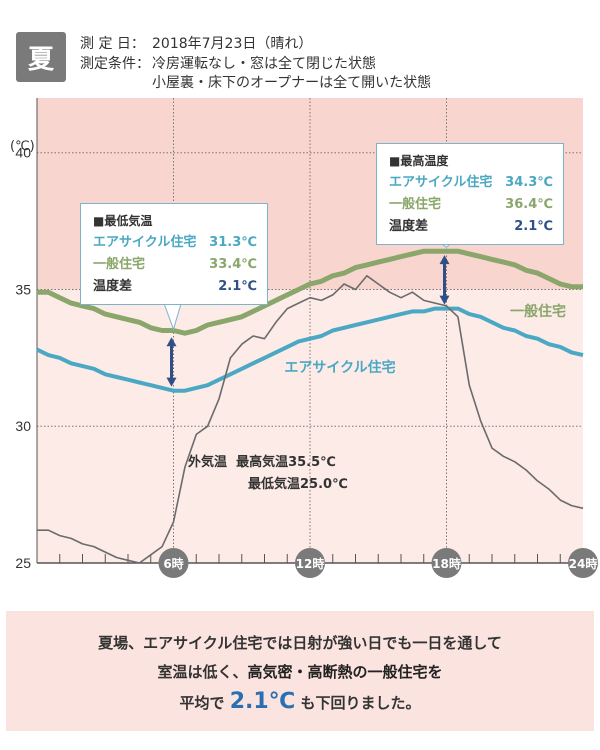 The height and width of the screenshot is (750, 600). What do you see at coordinates (112, 44) in the screenshot?
I see `date-label: 測 定 日：` at bounding box center [112, 44].